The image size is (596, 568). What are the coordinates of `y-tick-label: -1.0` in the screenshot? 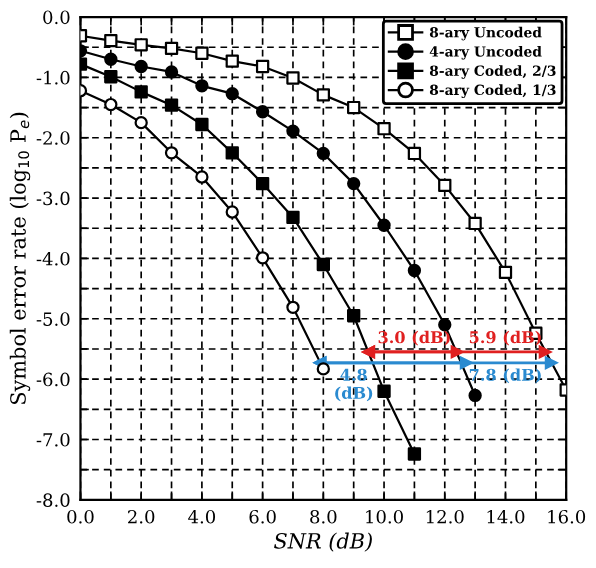 It's located at (53, 77).